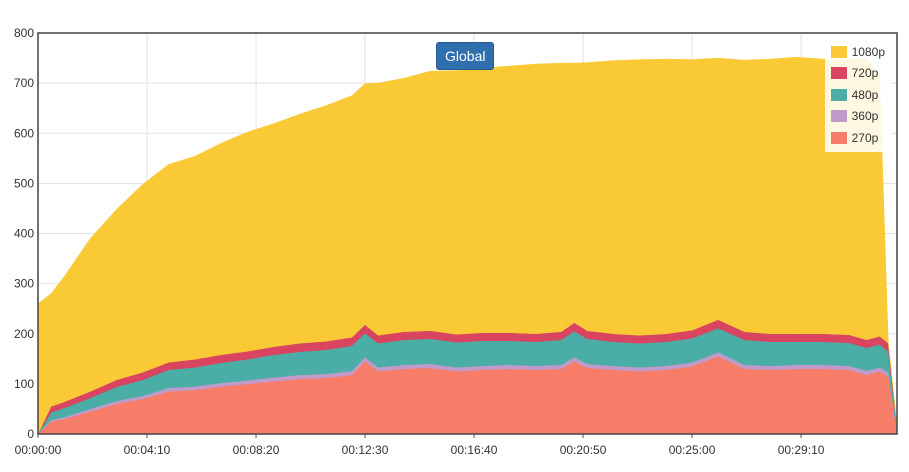 The height and width of the screenshot is (472, 909). Describe the element at coordinates (865, 116) in the screenshot. I see `legend-label: 360p` at that location.